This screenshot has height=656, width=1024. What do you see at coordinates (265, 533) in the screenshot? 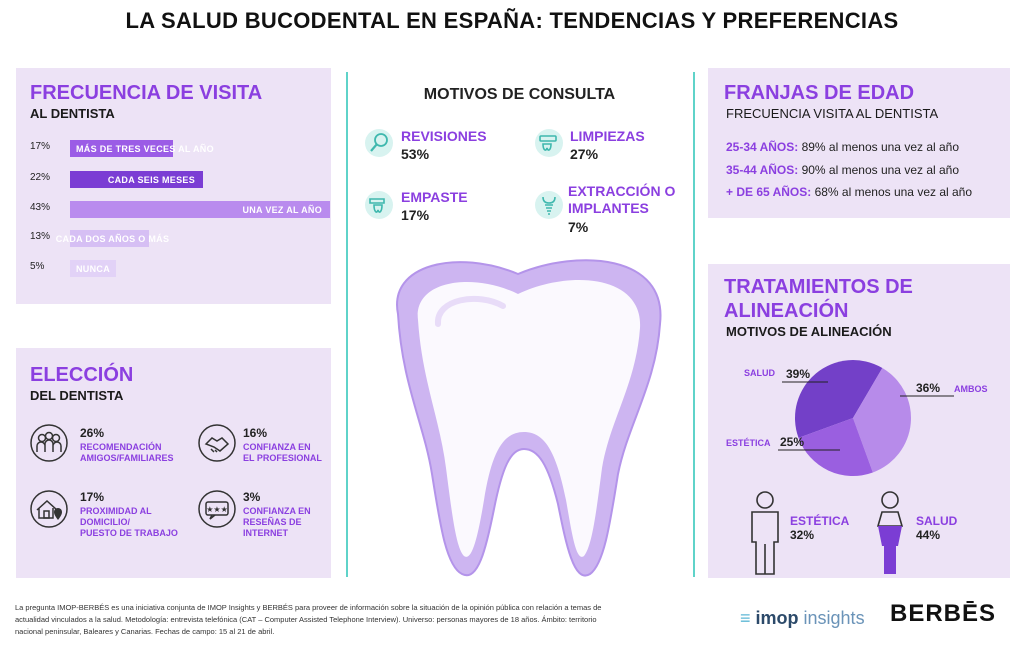
I see `eleccion-label-4-line3: INTERNET` at bounding box center [265, 533].